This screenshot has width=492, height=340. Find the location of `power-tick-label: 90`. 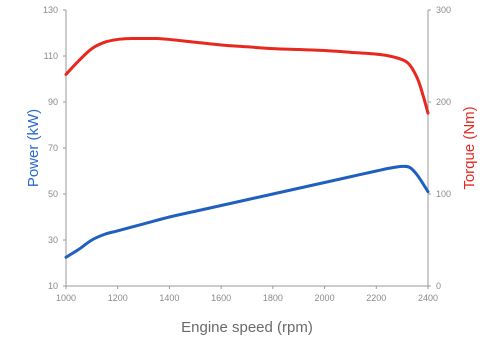

power-tick-label: 90 is located at coordinates (53, 102).